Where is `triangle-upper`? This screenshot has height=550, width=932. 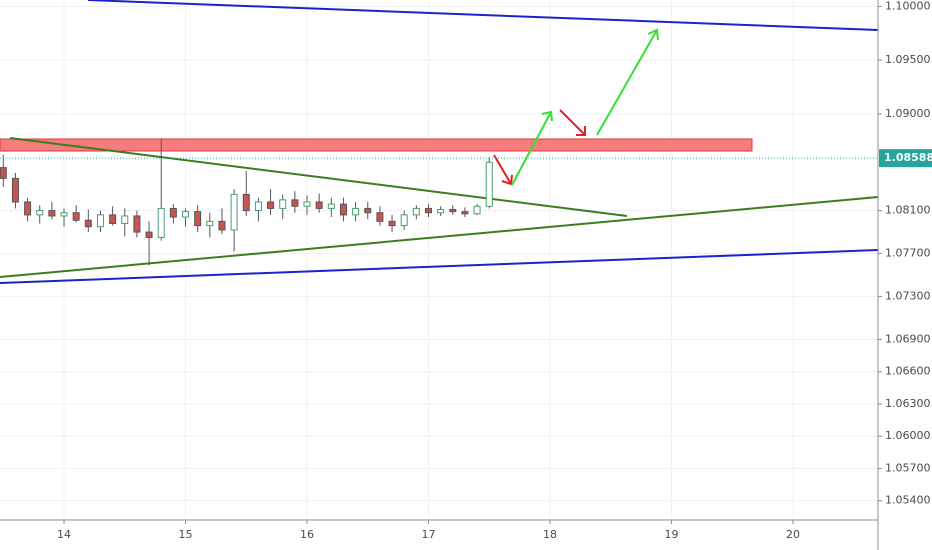
triangle-upper is located at coordinates (318, 177).